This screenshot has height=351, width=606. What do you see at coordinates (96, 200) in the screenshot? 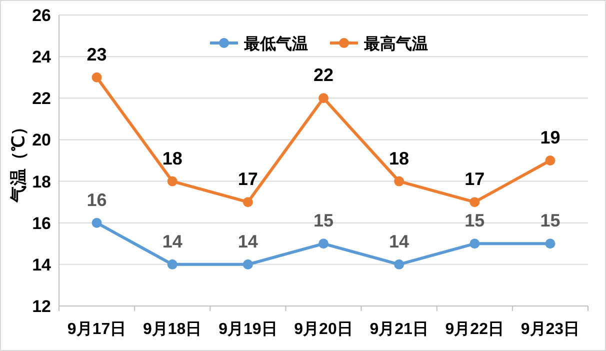
I see `data-label: 16` at bounding box center [96, 200].